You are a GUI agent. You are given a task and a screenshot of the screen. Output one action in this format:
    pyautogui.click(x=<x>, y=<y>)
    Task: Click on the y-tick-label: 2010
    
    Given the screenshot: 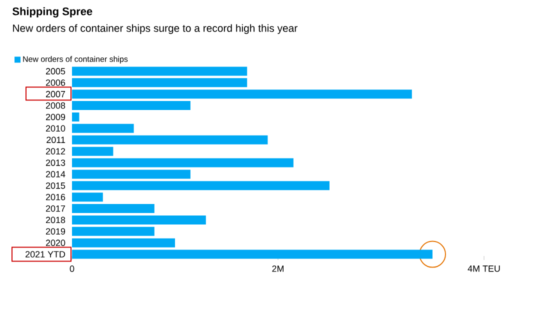 What is the action you would take?
    pyautogui.click(x=56, y=128)
    